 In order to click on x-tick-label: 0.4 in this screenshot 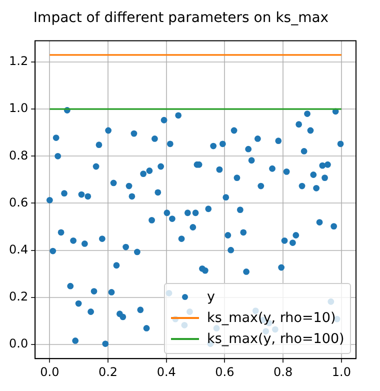, I will do `click(166, 371)`.